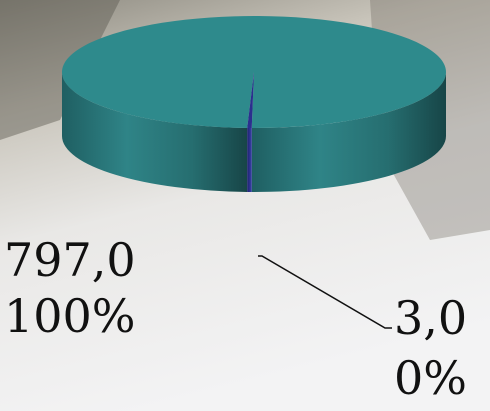  What do you see at coordinates (430, 378) in the screenshot?
I see `percent-label: 0%` at bounding box center [430, 378].